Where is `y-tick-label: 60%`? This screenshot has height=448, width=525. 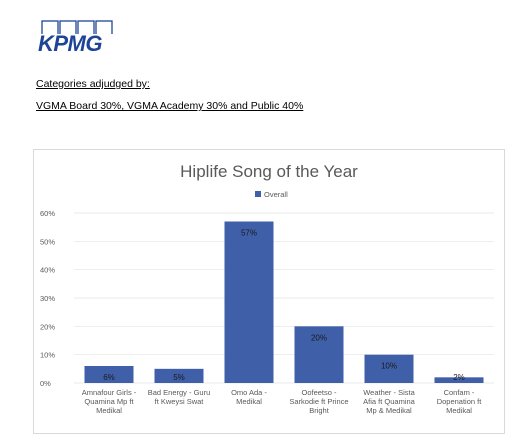
y-tick-label: 60% is located at coordinates (47, 213).